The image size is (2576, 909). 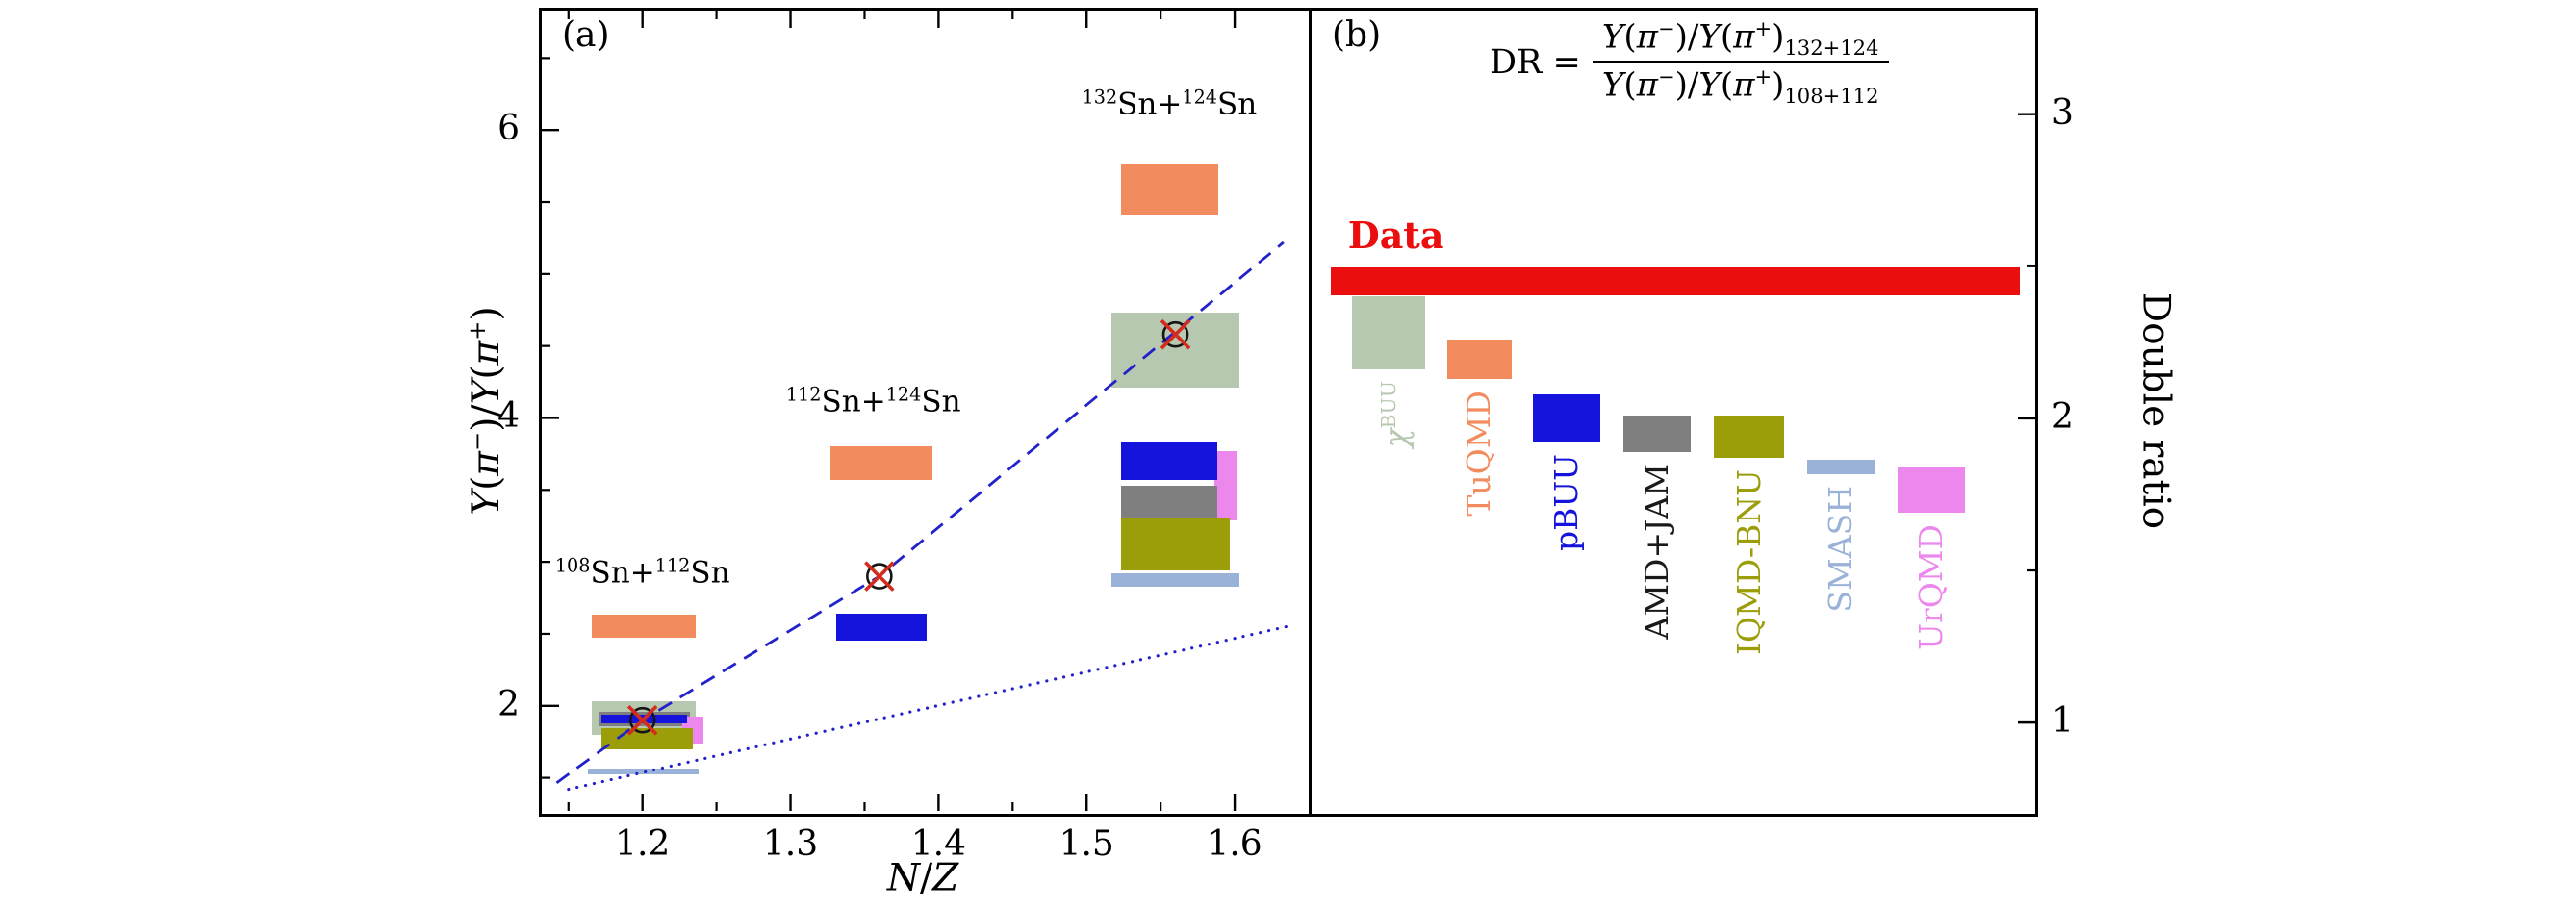 I want to click on model-bar-smash, so click(x=1841, y=467).